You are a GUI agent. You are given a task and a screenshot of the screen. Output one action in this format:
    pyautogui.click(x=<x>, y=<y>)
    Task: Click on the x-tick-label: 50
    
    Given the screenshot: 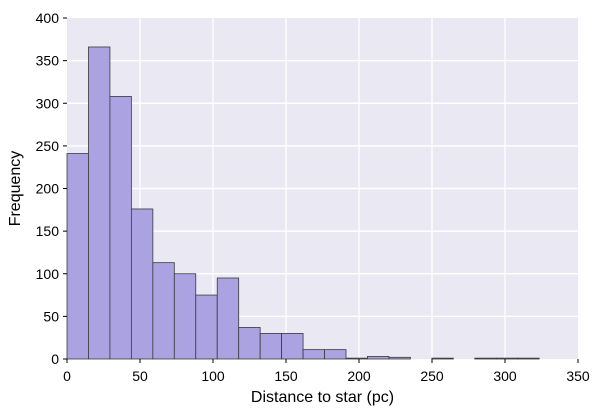 What is the action you would take?
    pyautogui.click(x=140, y=376)
    